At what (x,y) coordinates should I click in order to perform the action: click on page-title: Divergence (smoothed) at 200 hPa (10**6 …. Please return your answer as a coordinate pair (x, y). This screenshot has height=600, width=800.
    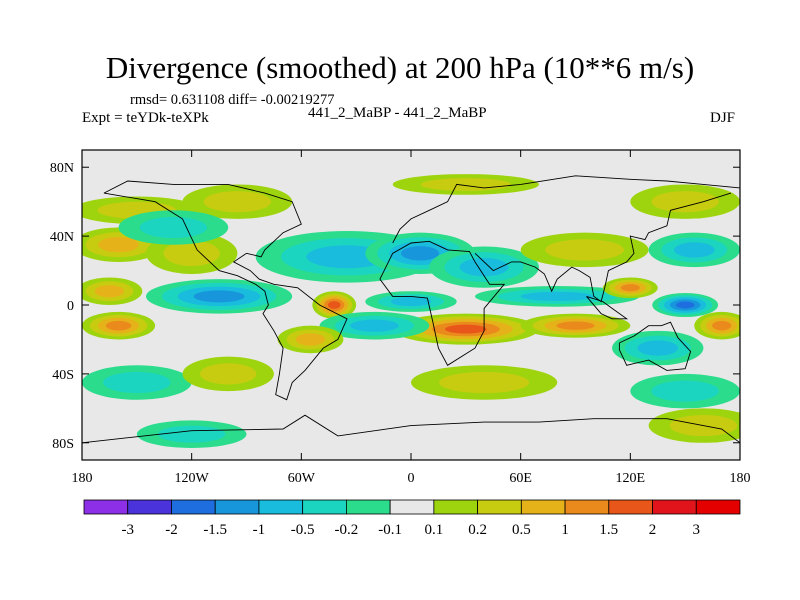
    Looking at the image, I should click on (400, 67).